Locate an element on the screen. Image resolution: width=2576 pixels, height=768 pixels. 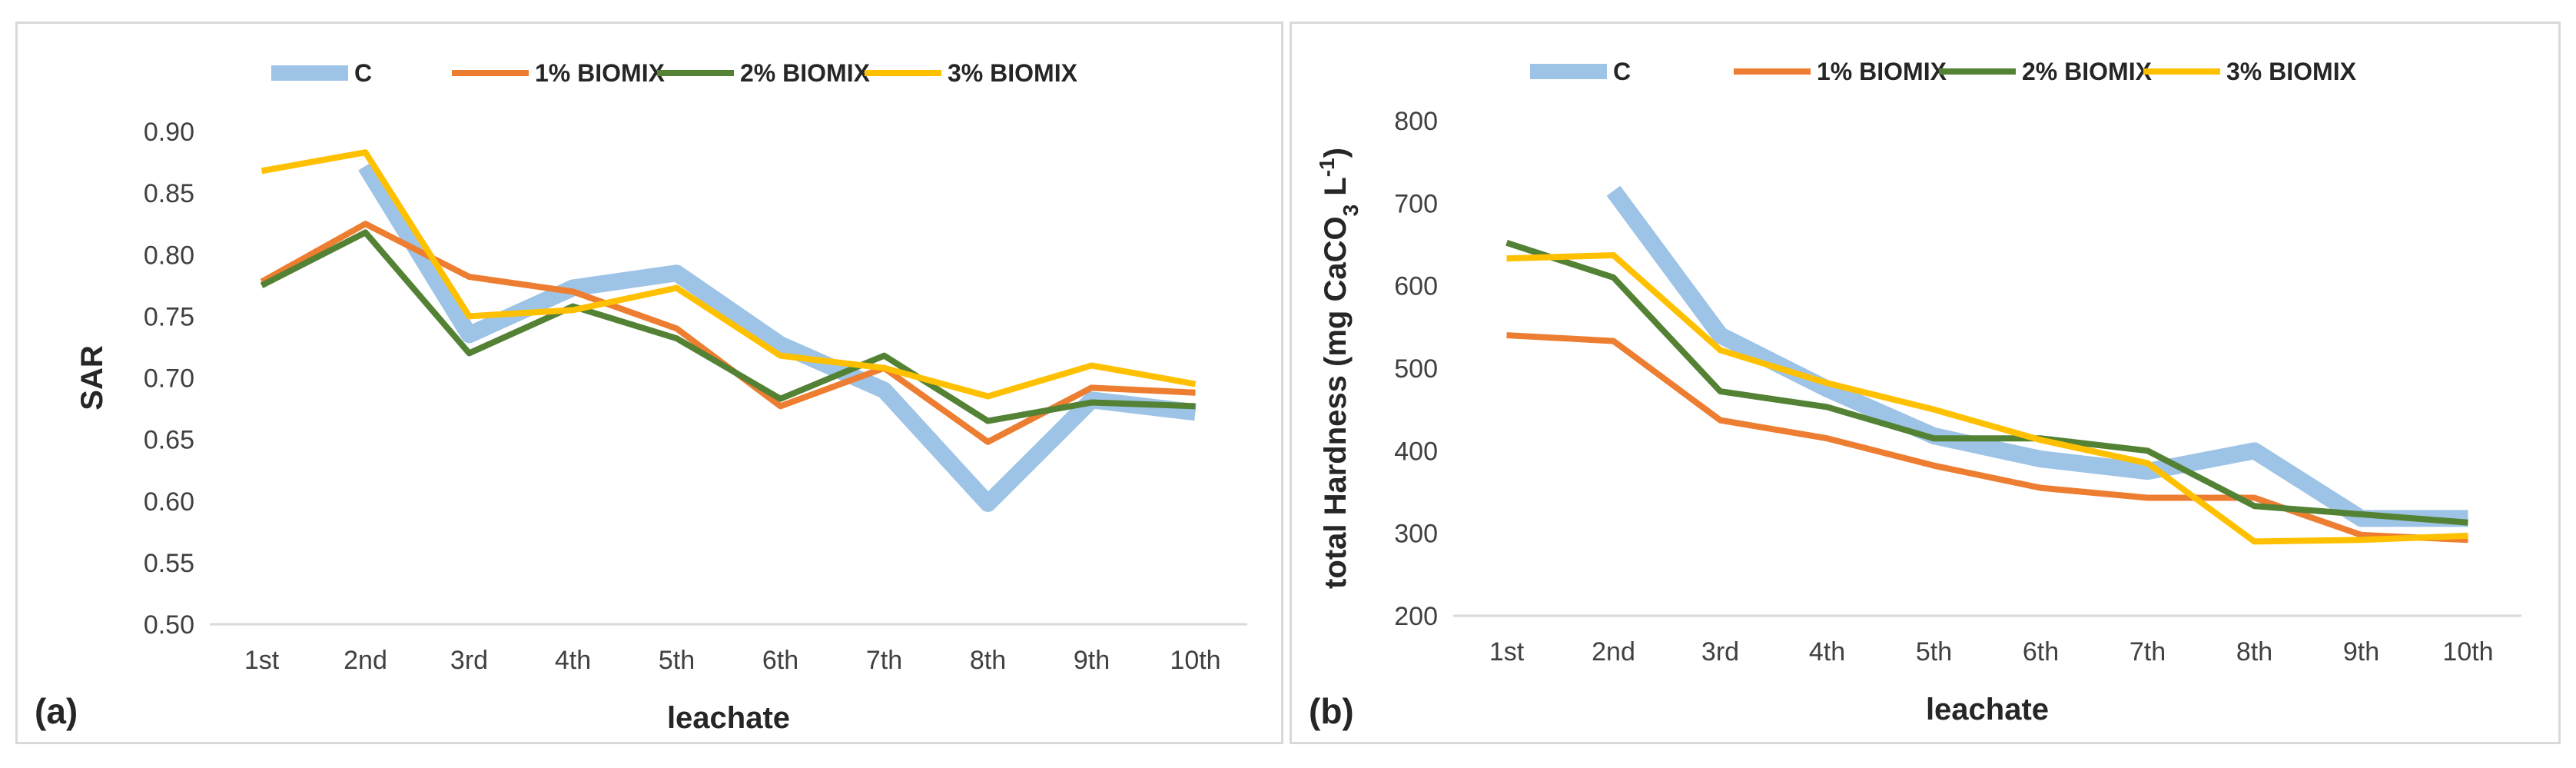
chart-a-legend-label-2pct-biomix: 2% BIOMIX is located at coordinates (805, 73).